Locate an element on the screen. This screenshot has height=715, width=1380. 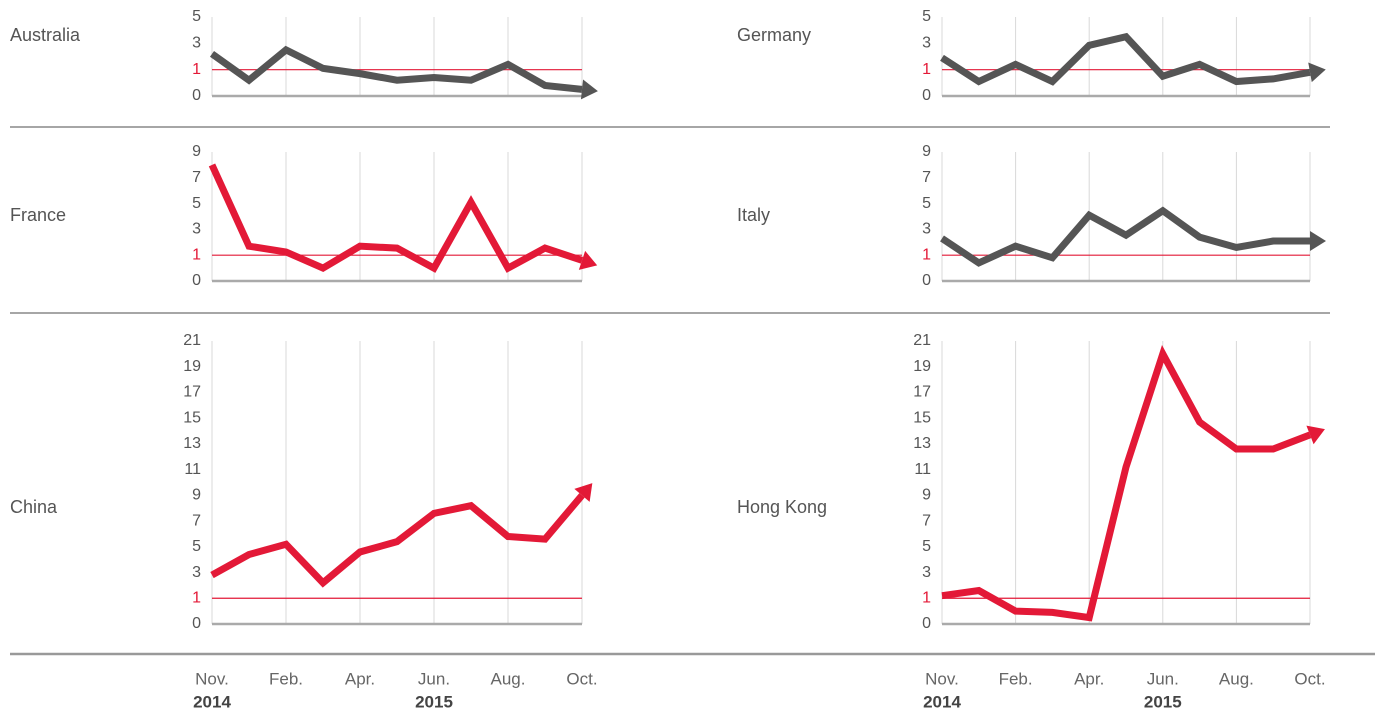
country-label: France is located at coordinates (38, 215).